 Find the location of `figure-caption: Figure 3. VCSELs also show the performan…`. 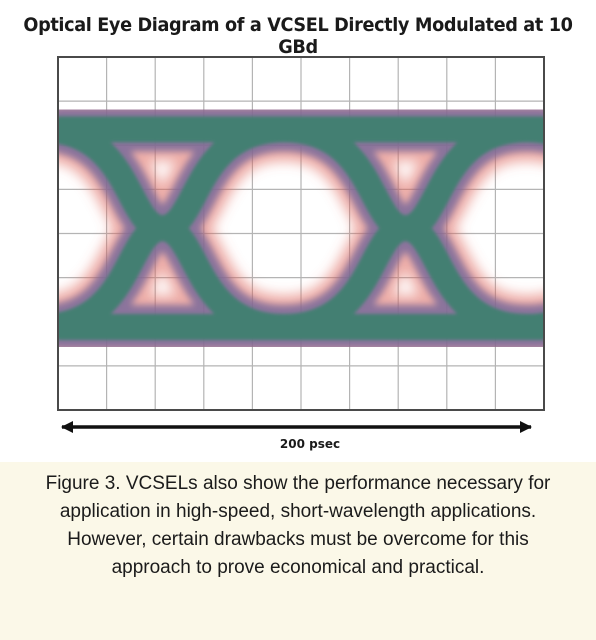

figure-caption: Figure 3. VCSELs also show the performan… is located at coordinates (298, 525).